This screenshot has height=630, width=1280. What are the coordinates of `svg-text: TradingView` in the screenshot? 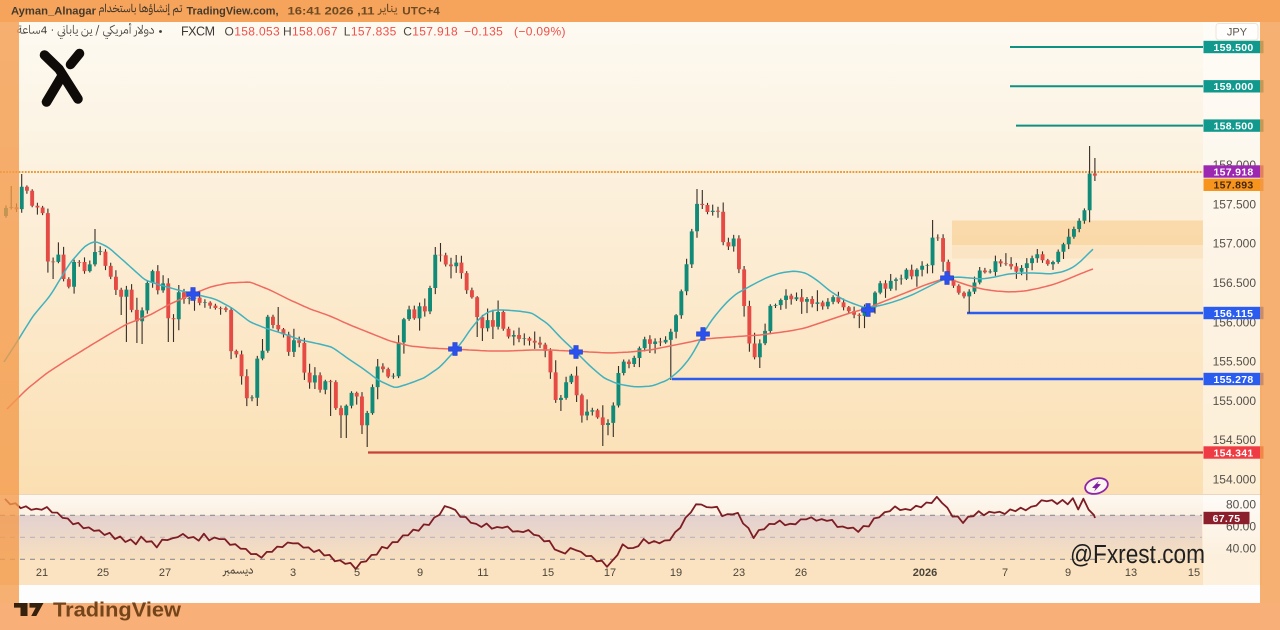 It's located at (117, 610).